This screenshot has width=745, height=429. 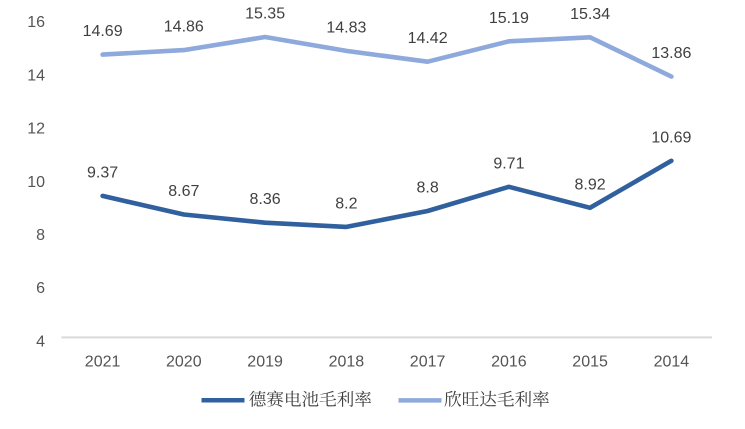 What do you see at coordinates (509, 362) in the screenshot?
I see `svg-text: 2016` at bounding box center [509, 362].